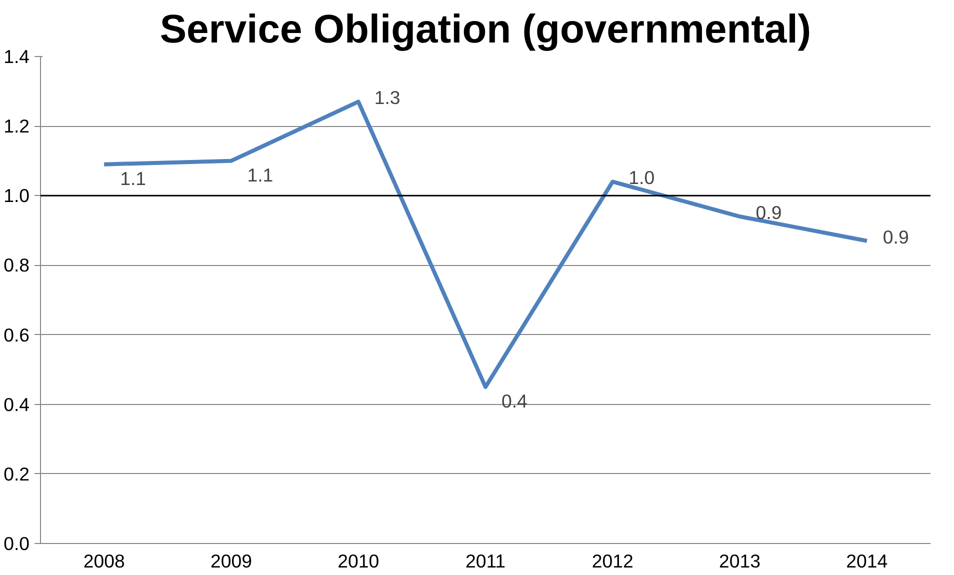  Describe the element at coordinates (17, 404) in the screenshot. I see `y-tick-label: 0.4` at that location.